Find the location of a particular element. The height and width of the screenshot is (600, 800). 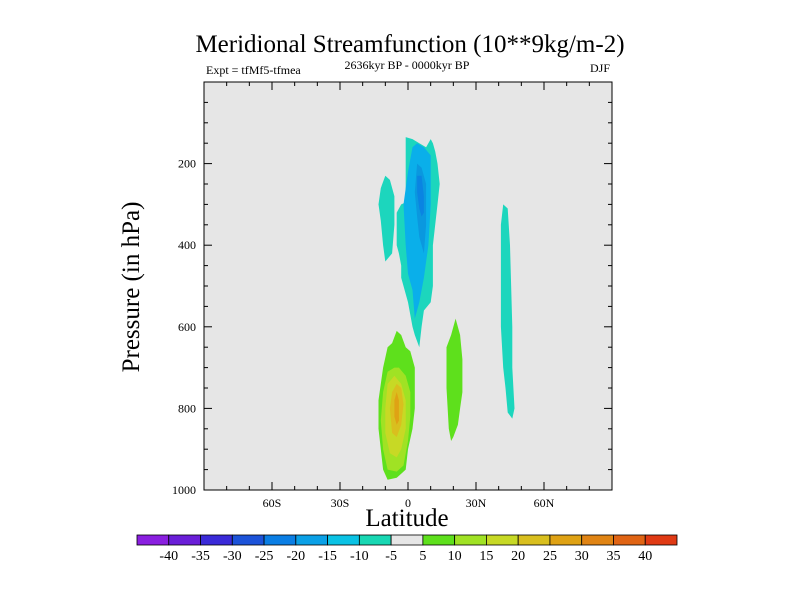

colorbar-label: 35 is located at coordinates (613, 556).